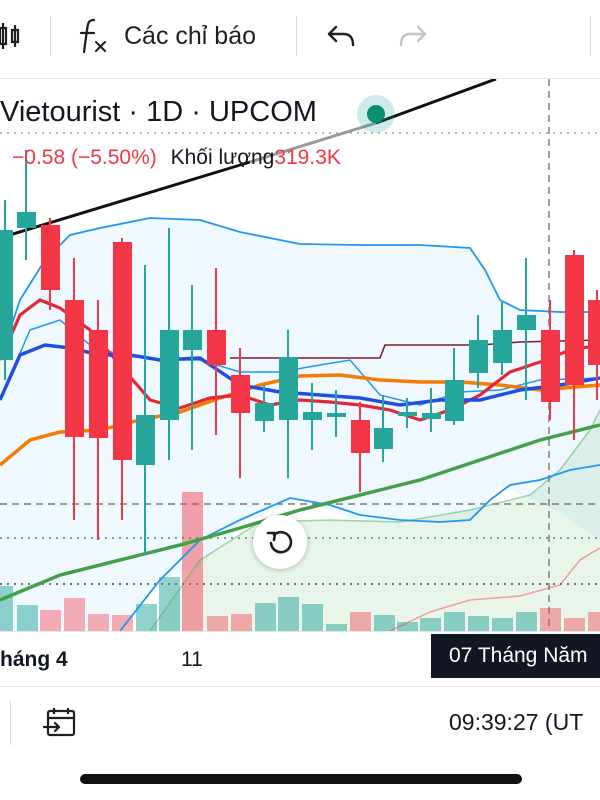 This screenshot has width=600, height=800. Describe the element at coordinates (300, 39) in the screenshot. I see `chart-toolbar: Các chỉ báo` at that location.